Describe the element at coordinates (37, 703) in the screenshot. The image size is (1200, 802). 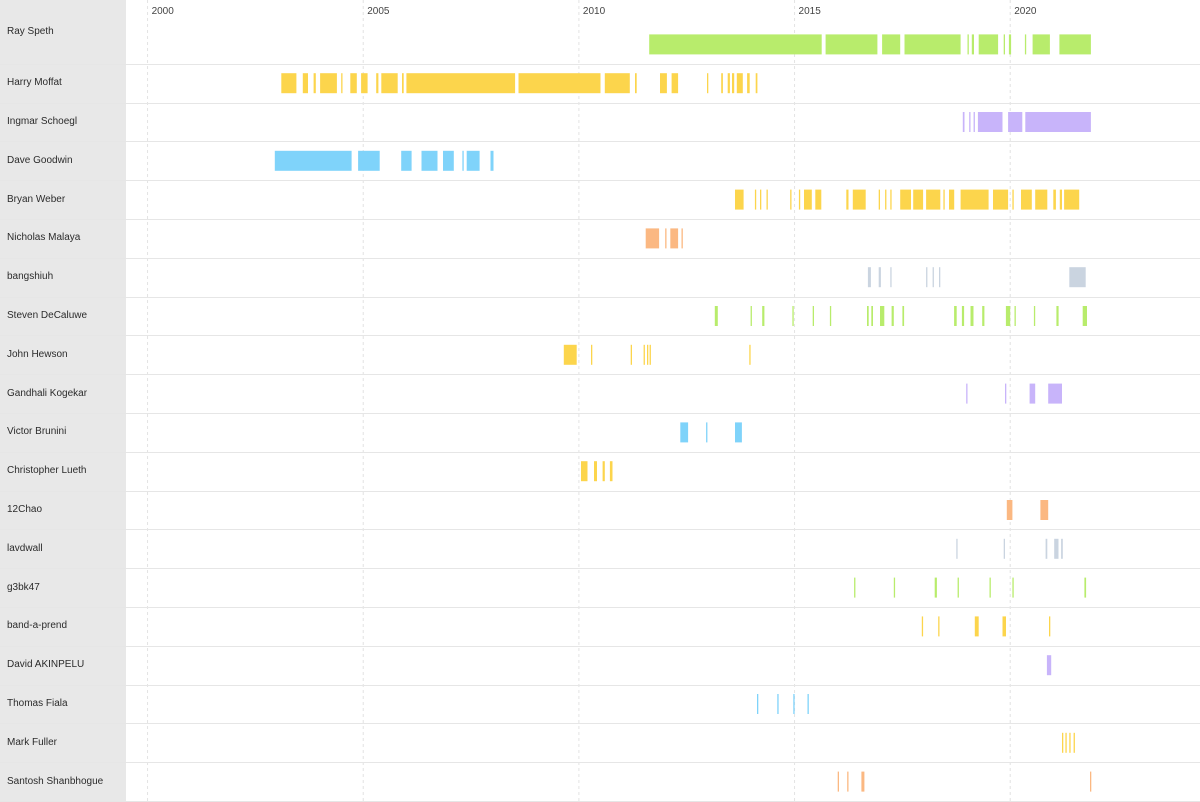
I see `contributor-label: Thomas Fiala` at that location.